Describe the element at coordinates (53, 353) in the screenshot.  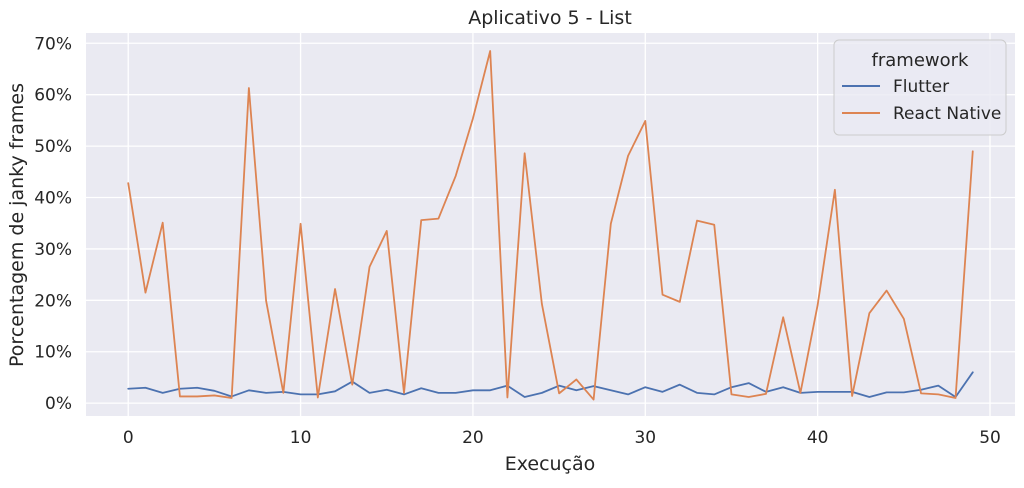
I see `y-tick-label: 10%` at that location.